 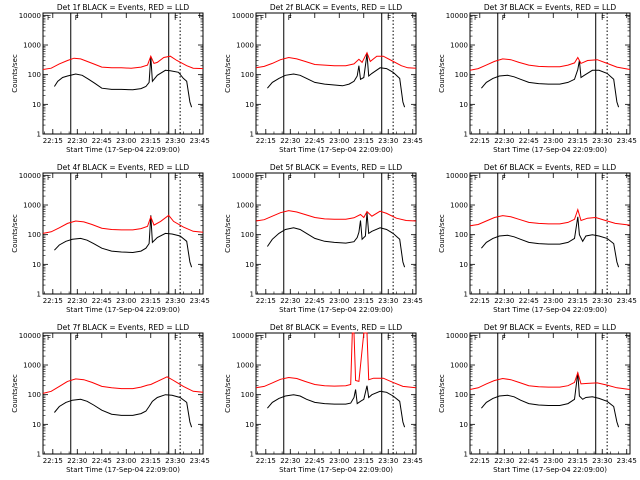 What do you see at coordinates (336, 310) in the screenshot?
I see `panel-5-xlabel: Start Time (17-Sep-04 22:09:00)` at bounding box center [336, 310].